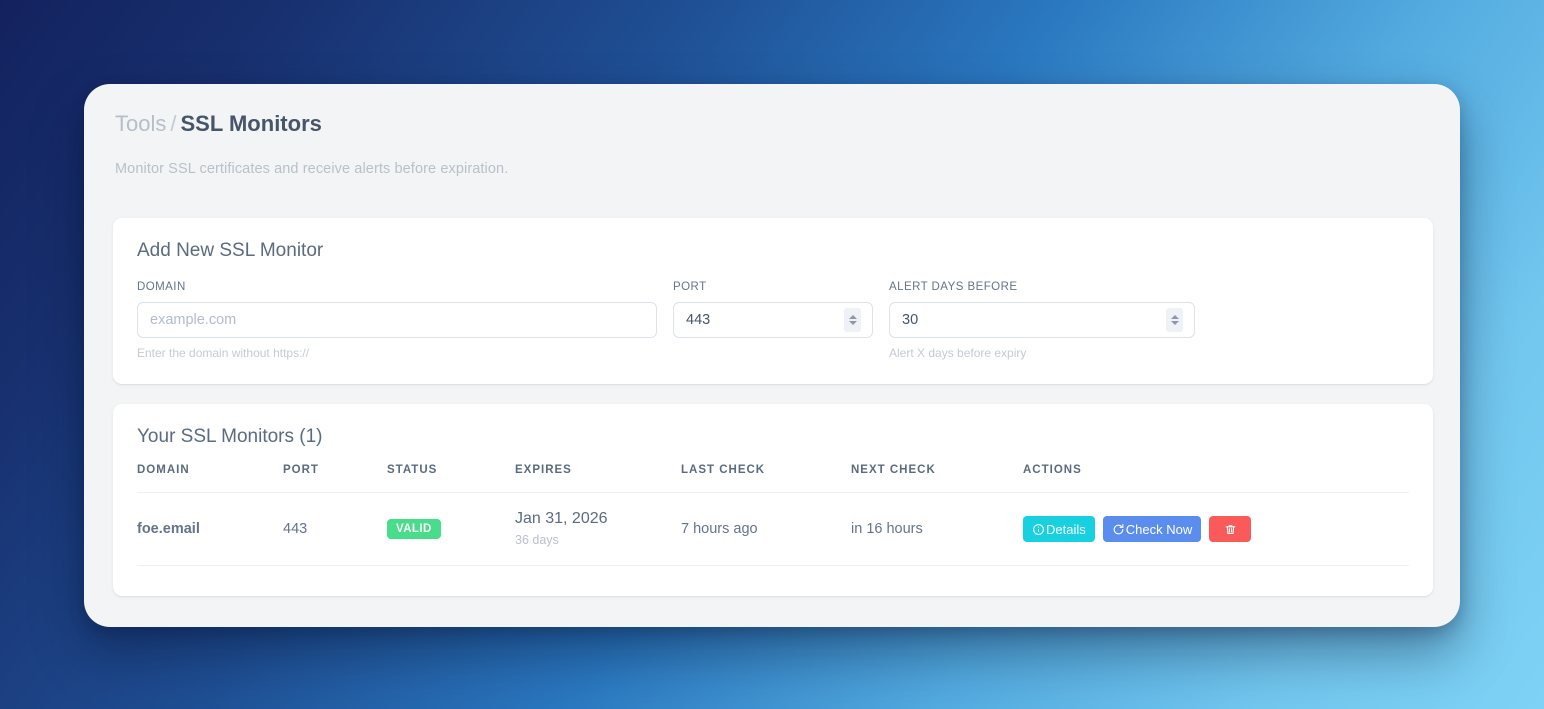 This screenshot has height=709, width=1544. I want to click on info-circle-icon, so click(1038, 529).